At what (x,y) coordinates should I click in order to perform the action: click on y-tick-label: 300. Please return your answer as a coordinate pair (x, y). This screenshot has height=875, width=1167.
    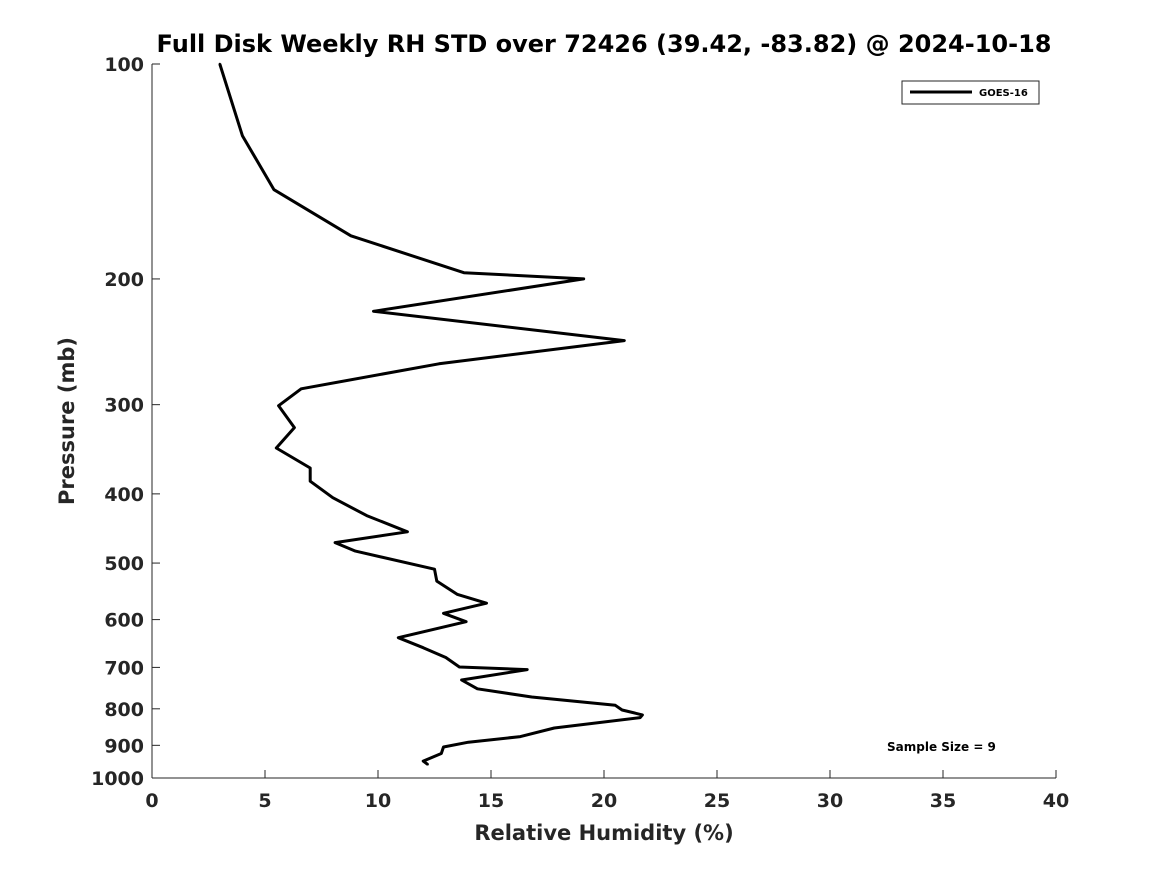
    Looking at the image, I should click on (124, 406).